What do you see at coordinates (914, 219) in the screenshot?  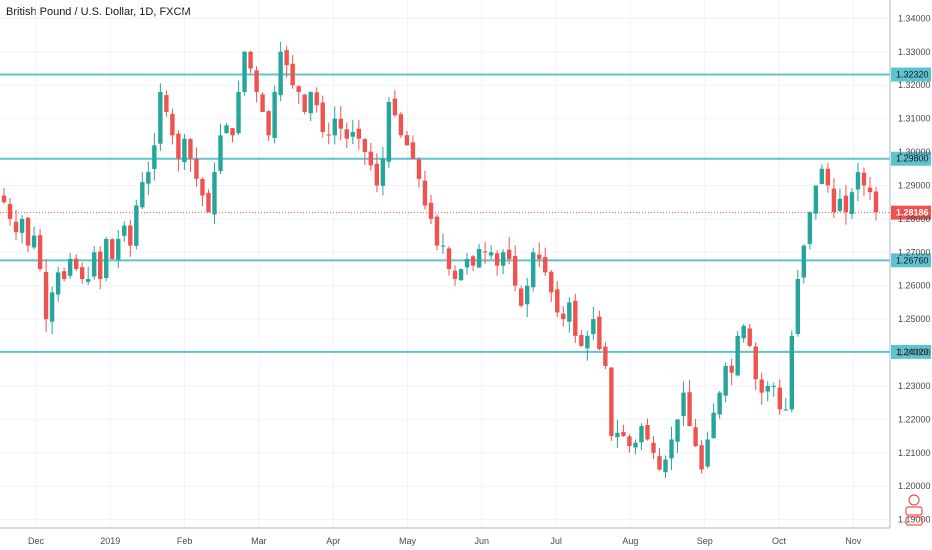 I see `y-tick-label: 1.28000` at bounding box center [914, 219].